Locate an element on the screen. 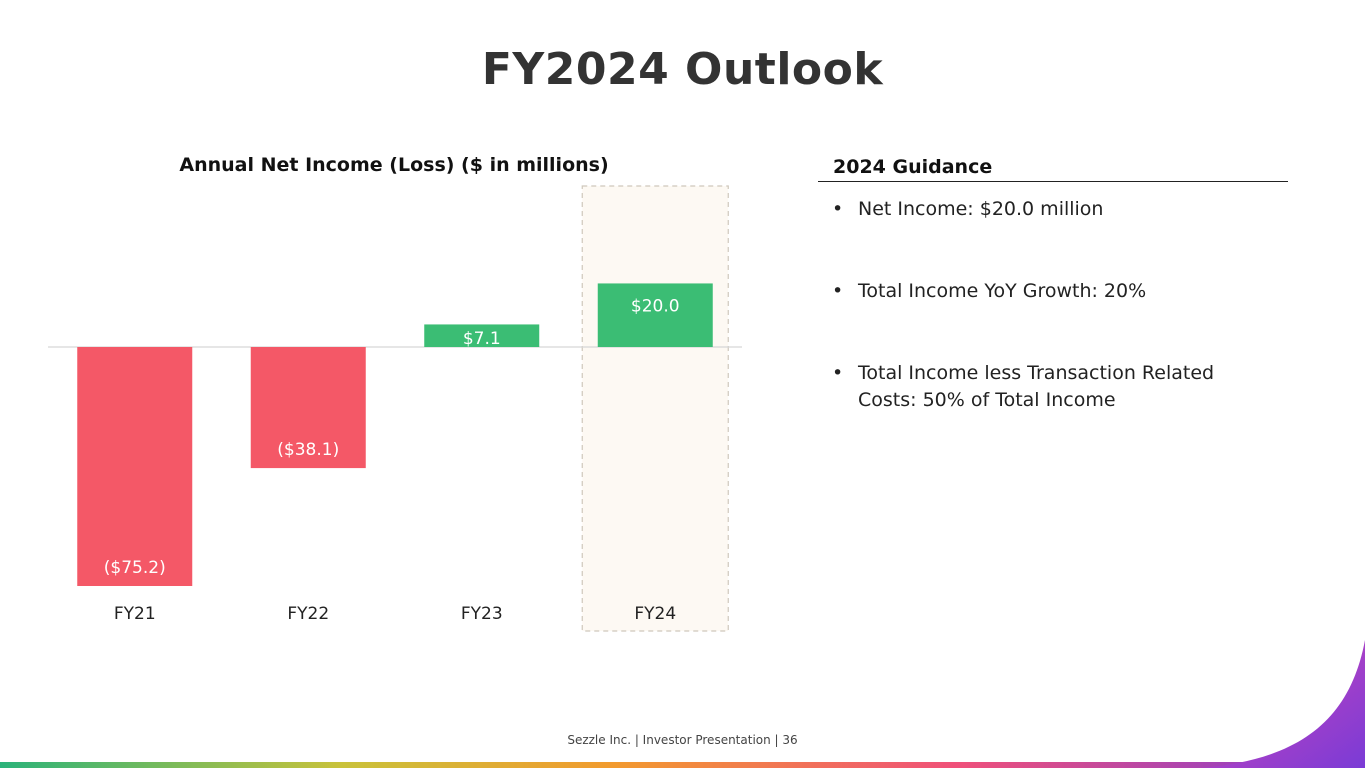 This screenshot has width=1365, height=768. category-label-fy23: FY23 is located at coordinates (482, 614).